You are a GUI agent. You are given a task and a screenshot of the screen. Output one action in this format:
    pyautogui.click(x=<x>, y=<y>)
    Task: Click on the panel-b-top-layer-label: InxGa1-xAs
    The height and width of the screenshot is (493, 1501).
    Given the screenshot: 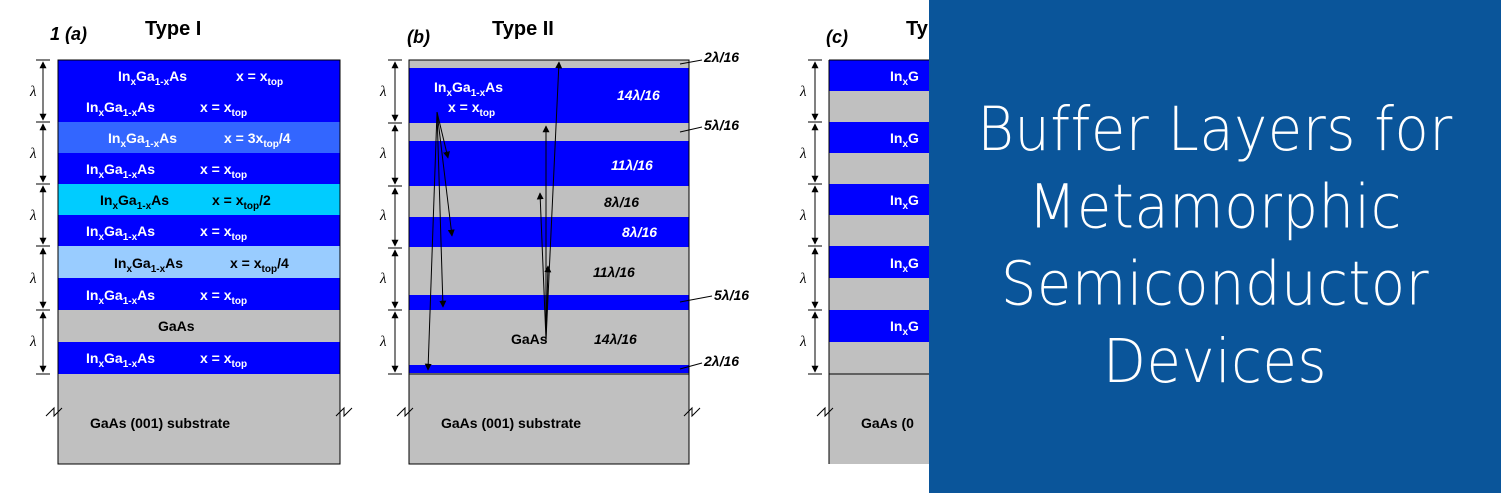 What is the action you would take?
    pyautogui.click(x=468, y=89)
    